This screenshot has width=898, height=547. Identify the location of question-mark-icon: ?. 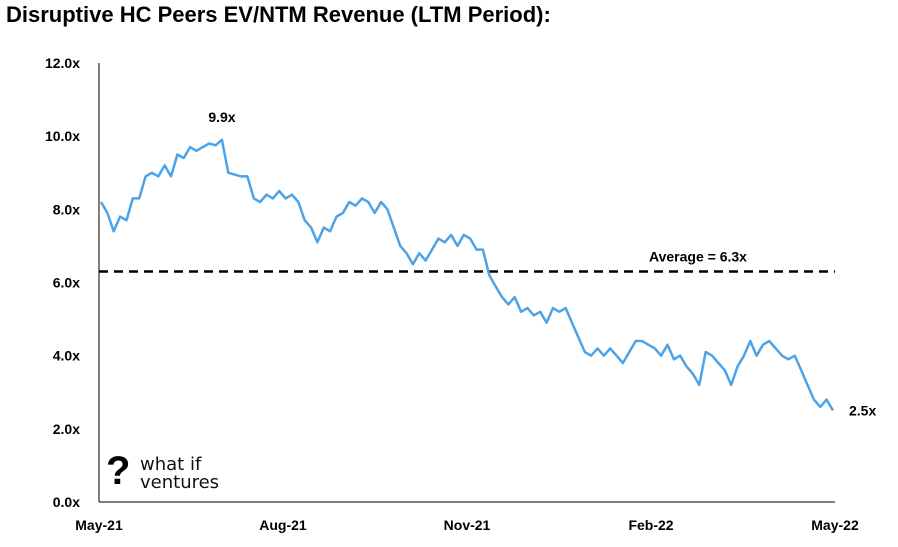
(118, 471).